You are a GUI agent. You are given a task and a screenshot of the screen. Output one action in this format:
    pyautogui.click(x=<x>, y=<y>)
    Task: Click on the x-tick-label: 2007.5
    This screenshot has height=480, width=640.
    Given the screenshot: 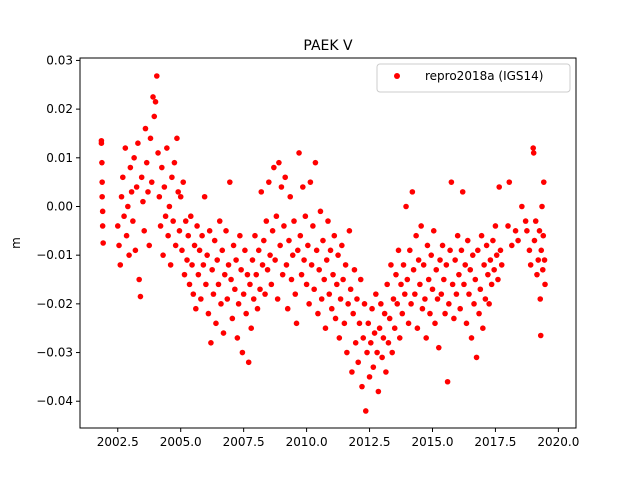 What is the action you would take?
    pyautogui.click(x=244, y=442)
    